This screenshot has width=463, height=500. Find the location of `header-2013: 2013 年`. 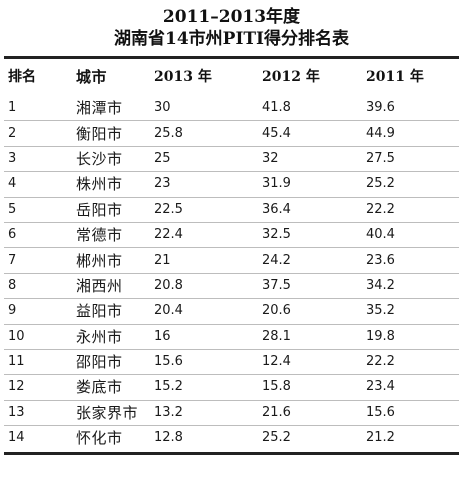

header-2013: 2013 年 is located at coordinates (183, 77).